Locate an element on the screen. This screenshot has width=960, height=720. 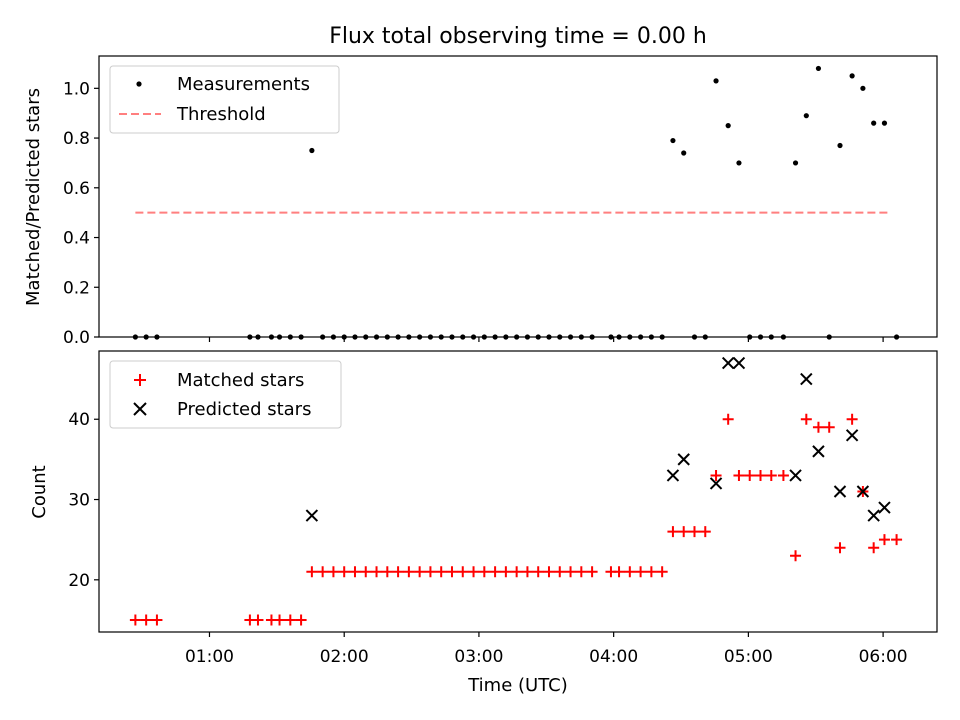
y-tick-label: 0.2 is located at coordinates (76, 288).